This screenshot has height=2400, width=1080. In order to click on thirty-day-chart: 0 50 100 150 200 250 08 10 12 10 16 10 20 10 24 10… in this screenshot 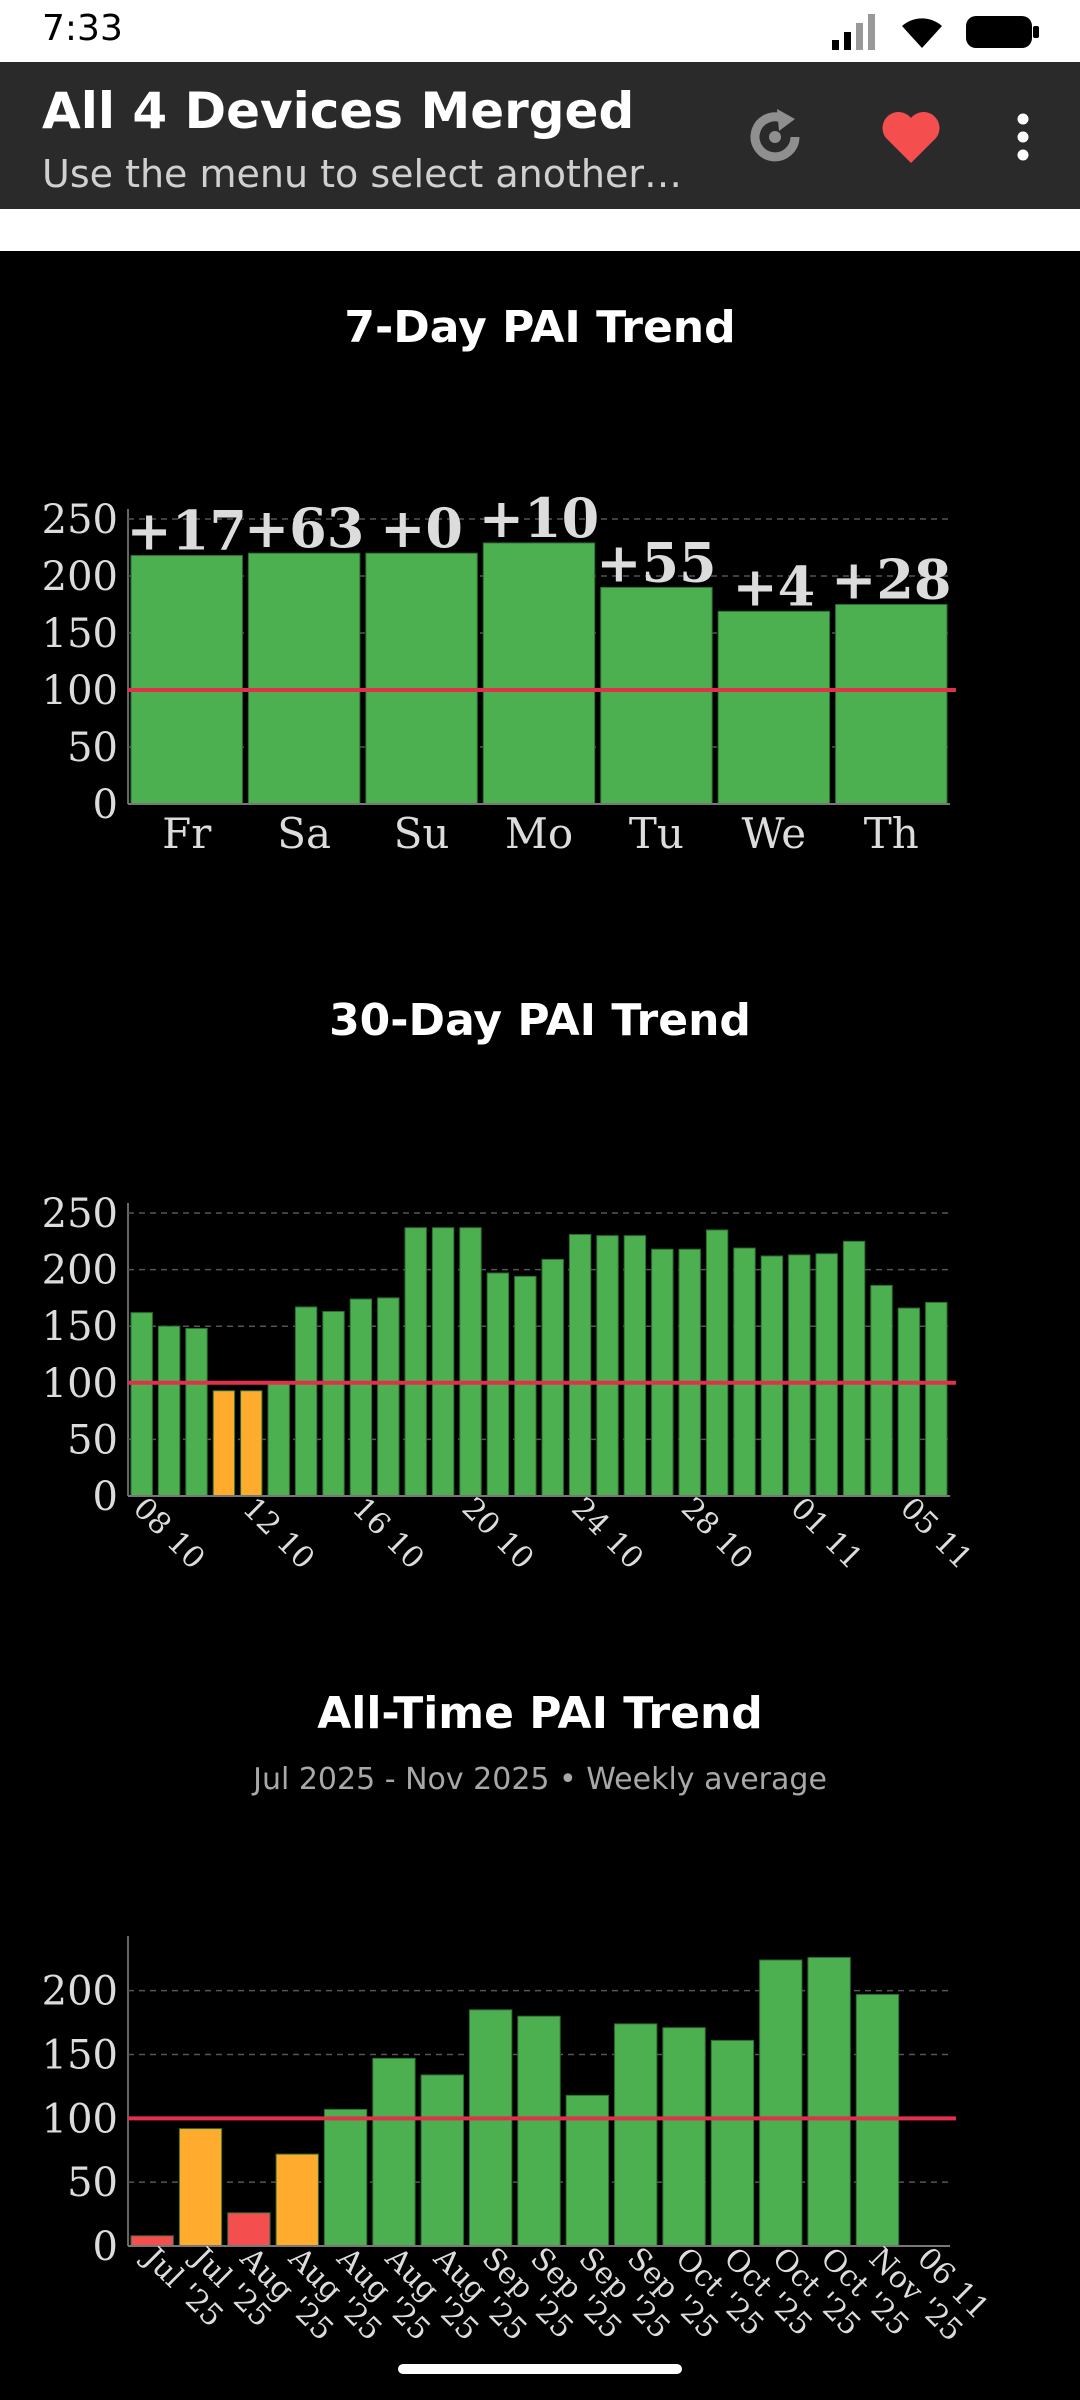, I will do `click(510, 1383)`.